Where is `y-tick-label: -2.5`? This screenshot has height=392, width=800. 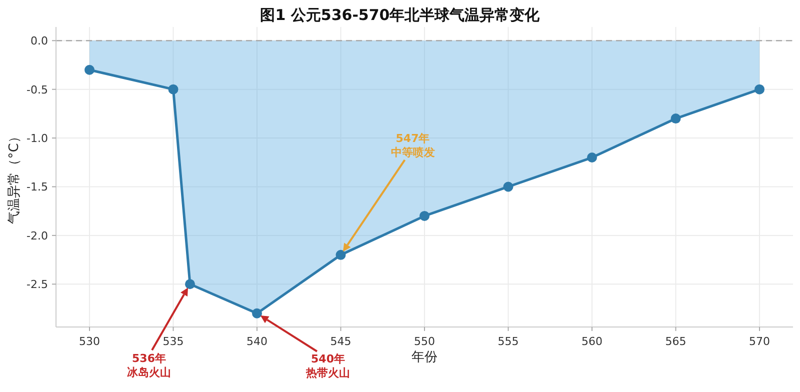 y-tick-label: -2.5 is located at coordinates (37, 285).